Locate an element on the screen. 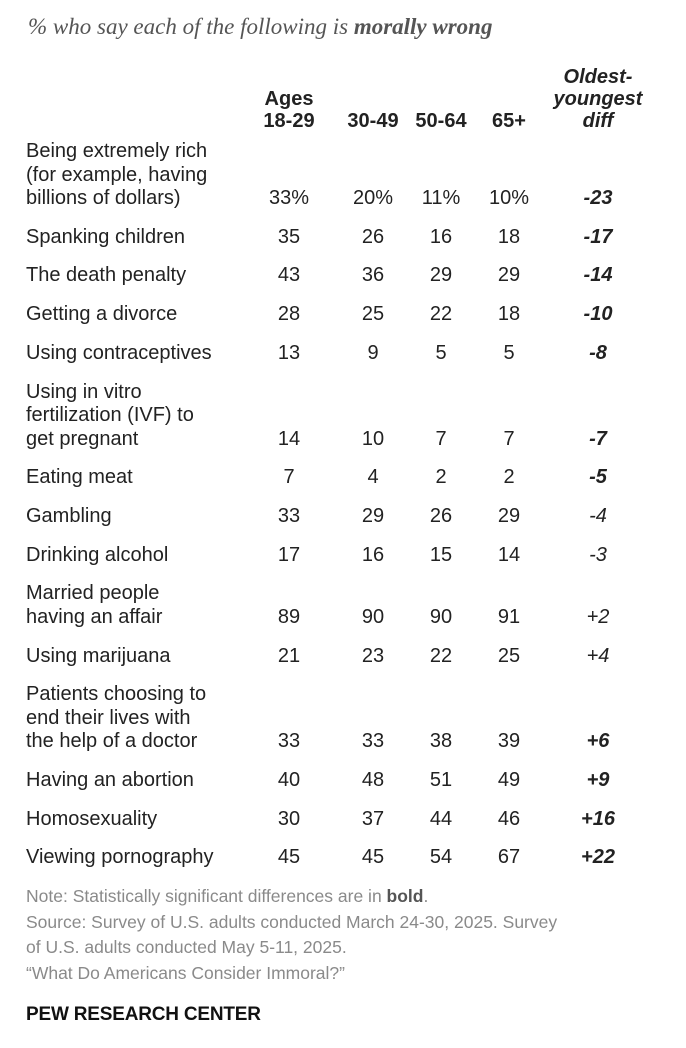 This screenshot has height=1048, width=686. row-label: Married people having an affair is located at coordinates (94, 605).